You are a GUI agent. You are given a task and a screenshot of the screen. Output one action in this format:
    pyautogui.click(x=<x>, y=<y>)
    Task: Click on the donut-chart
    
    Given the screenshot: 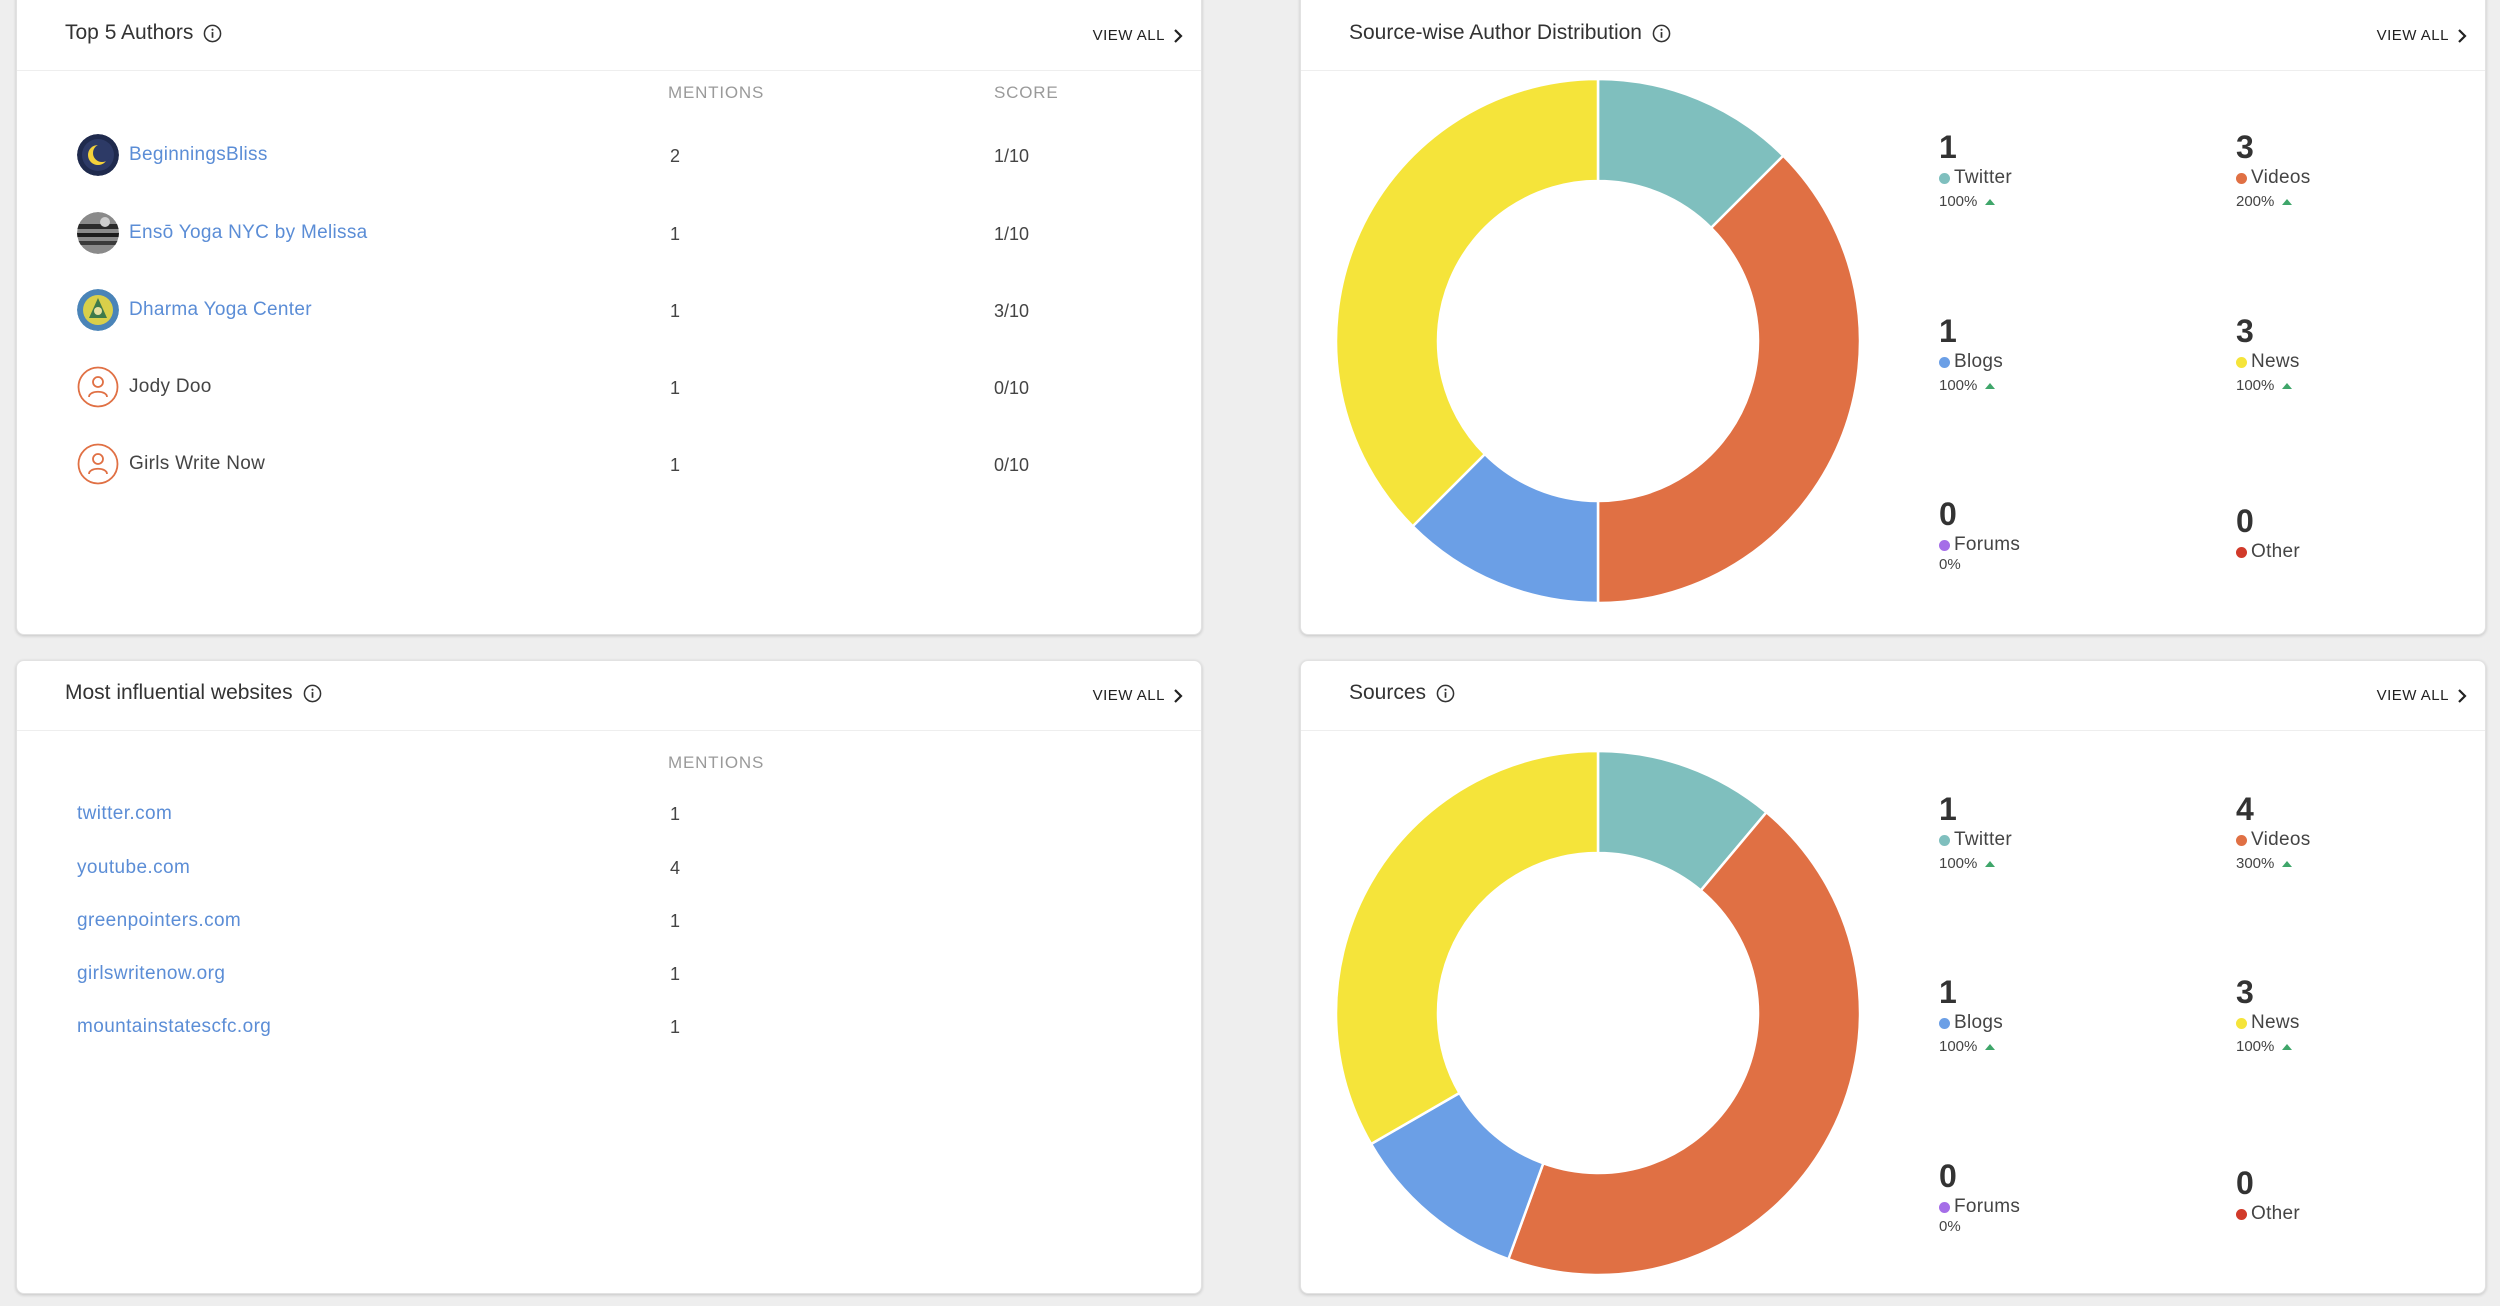 What is the action you would take?
    pyautogui.click(x=1598, y=1013)
    